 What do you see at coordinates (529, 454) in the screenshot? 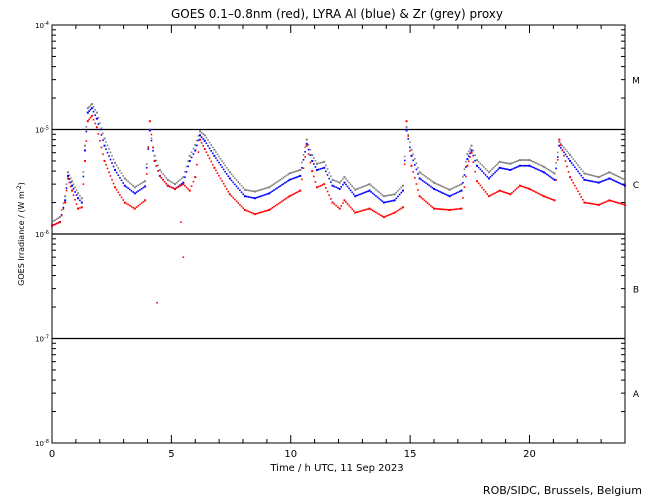
I see `x-tick-label: 20` at bounding box center [529, 454].